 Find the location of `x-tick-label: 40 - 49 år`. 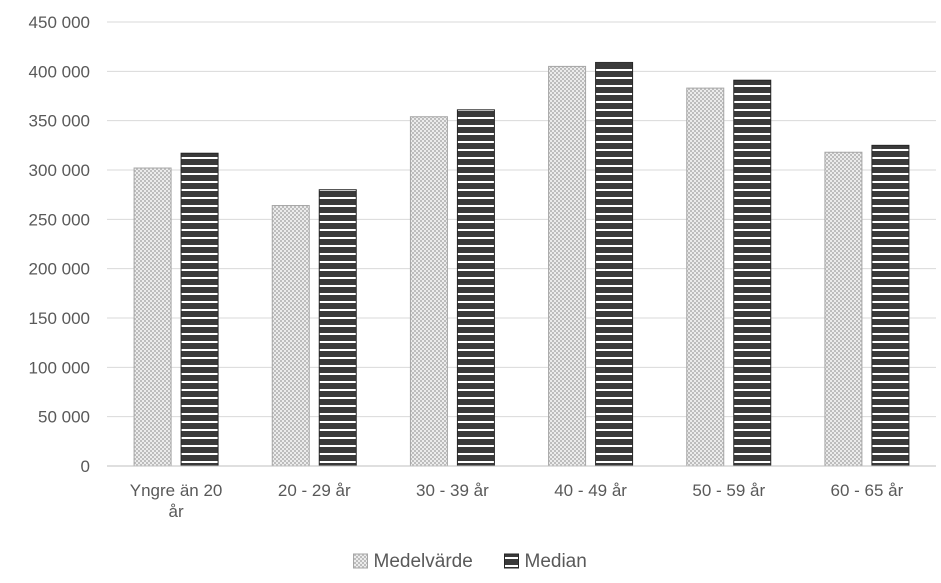

x-tick-label: 40 - 49 år is located at coordinates (590, 490).